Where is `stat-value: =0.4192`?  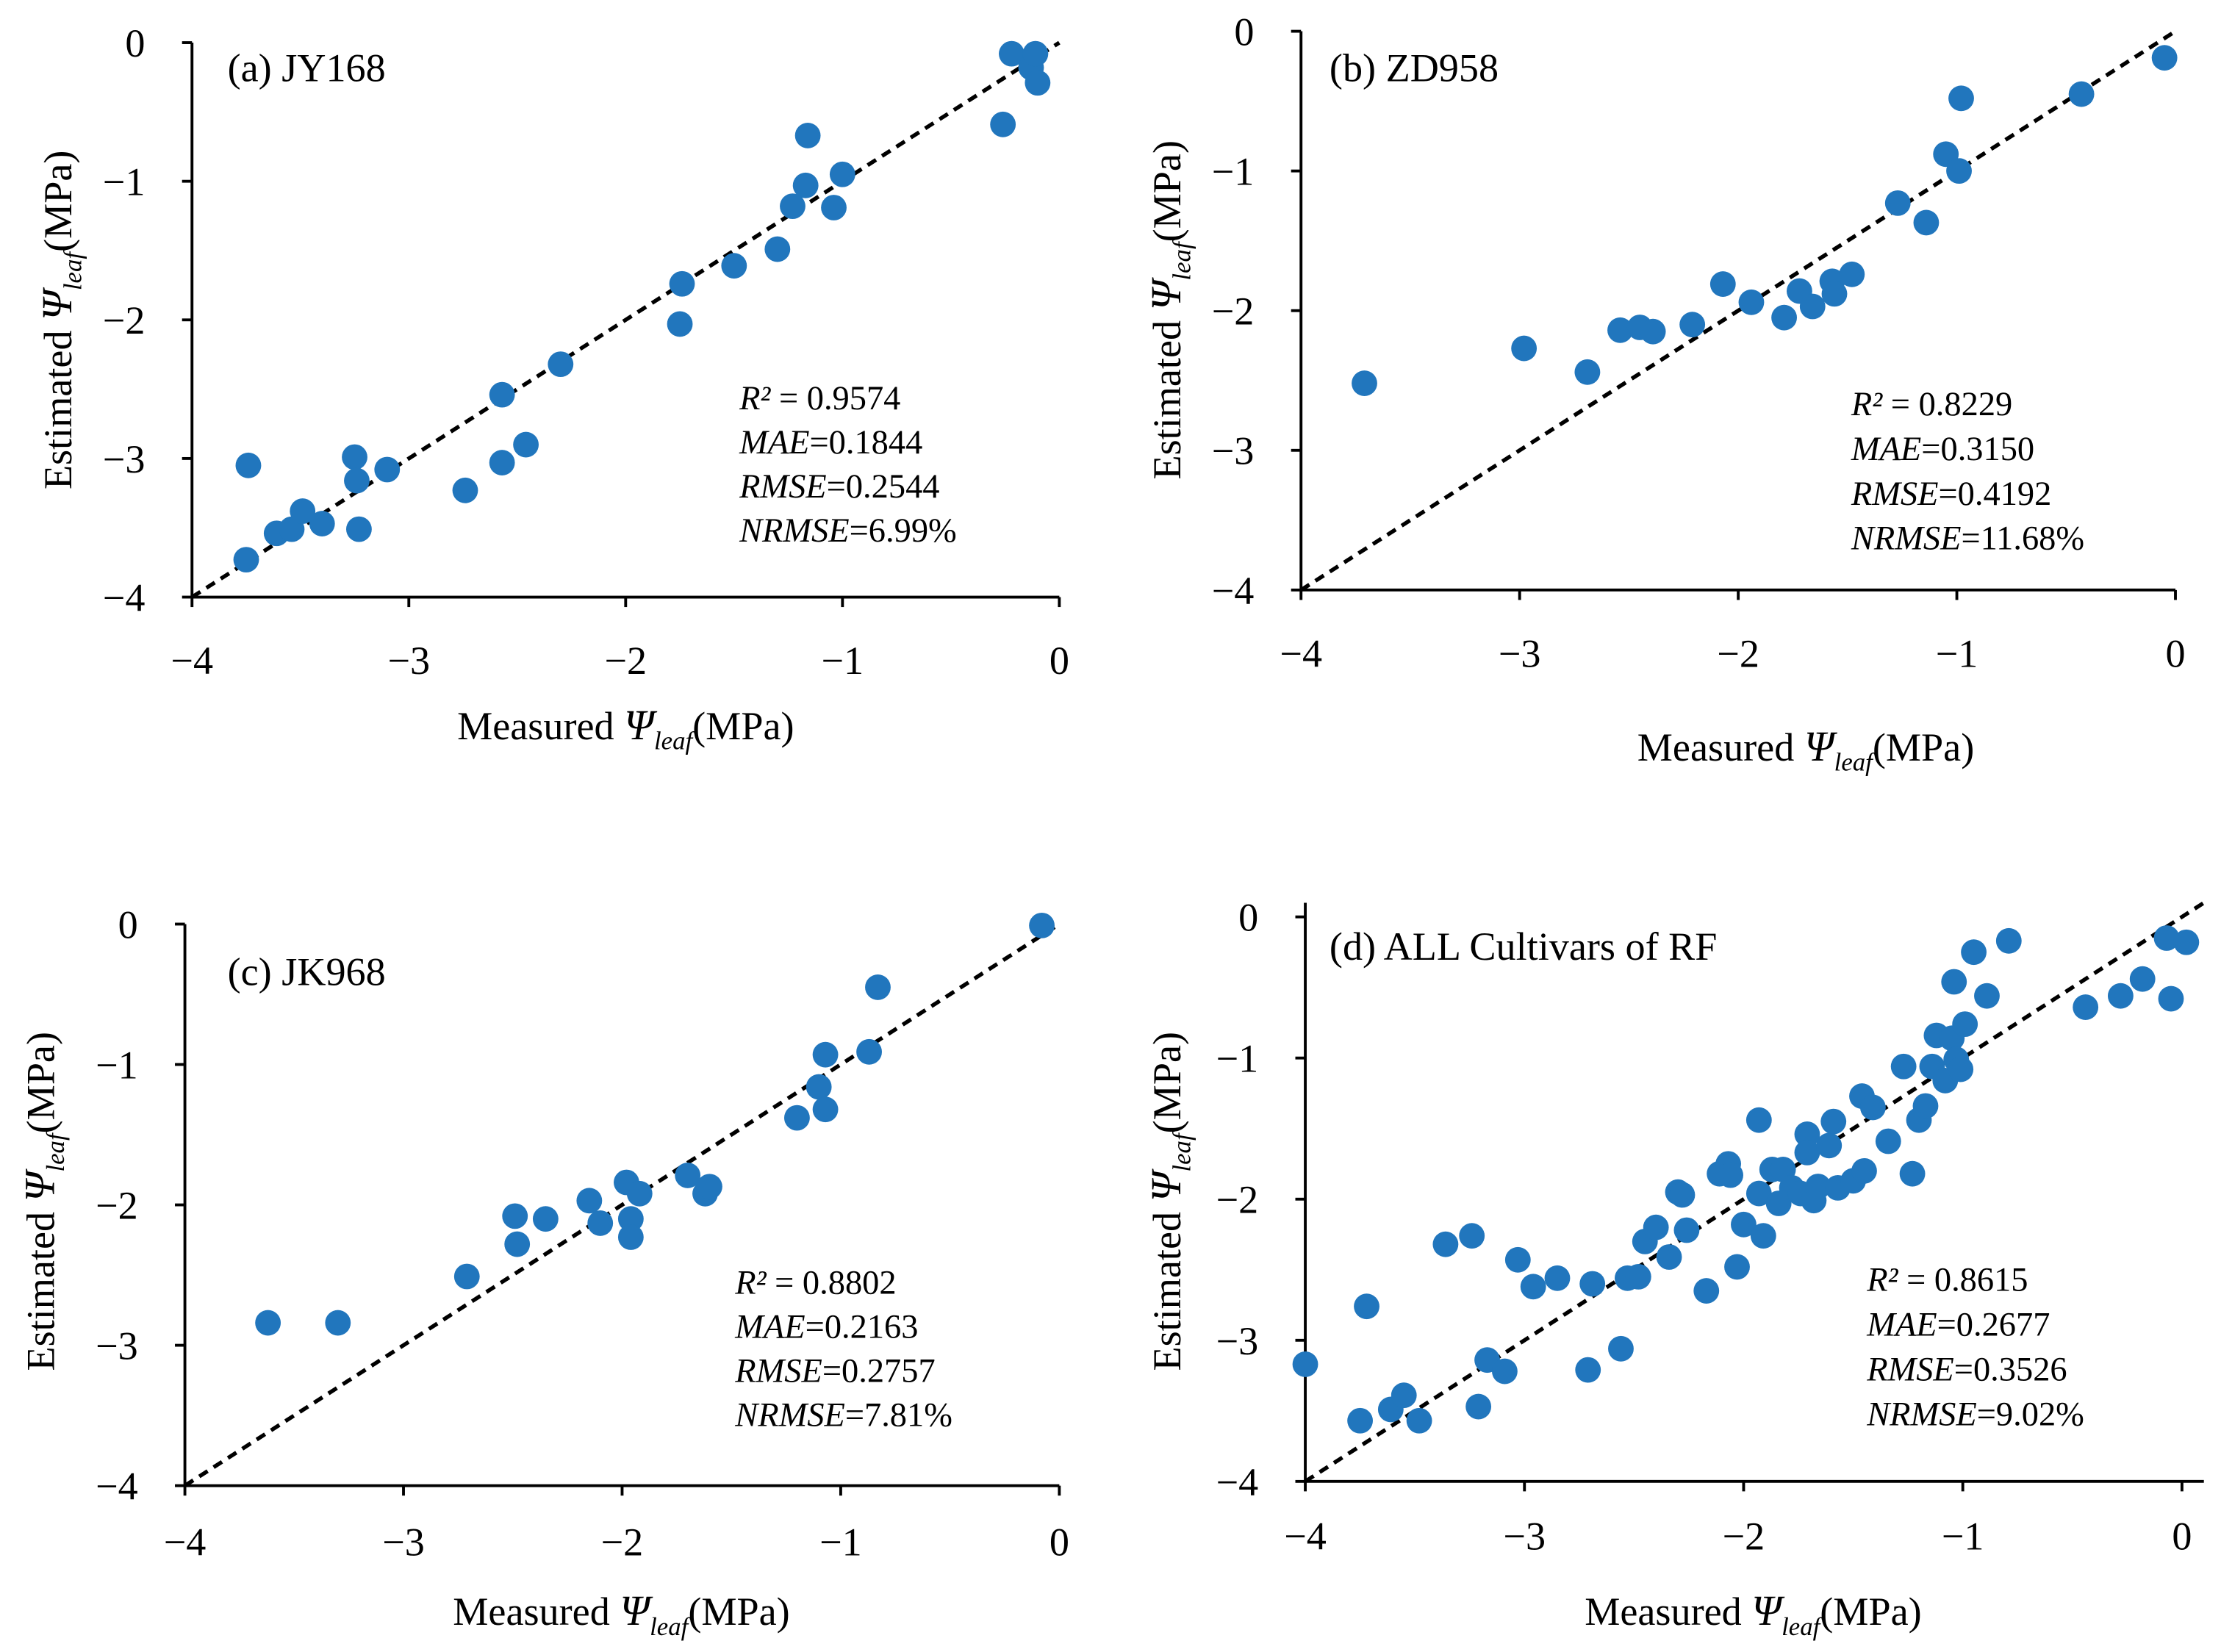 stat-value: =0.4192 is located at coordinates (1995, 494).